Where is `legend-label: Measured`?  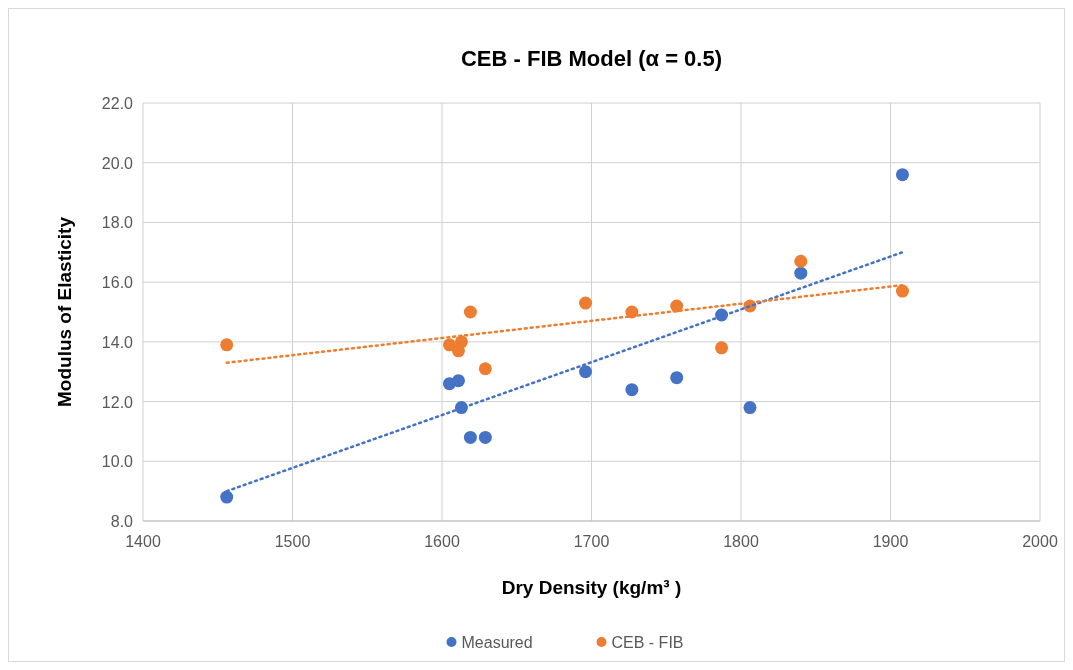 legend-label: Measured is located at coordinates (497, 642).